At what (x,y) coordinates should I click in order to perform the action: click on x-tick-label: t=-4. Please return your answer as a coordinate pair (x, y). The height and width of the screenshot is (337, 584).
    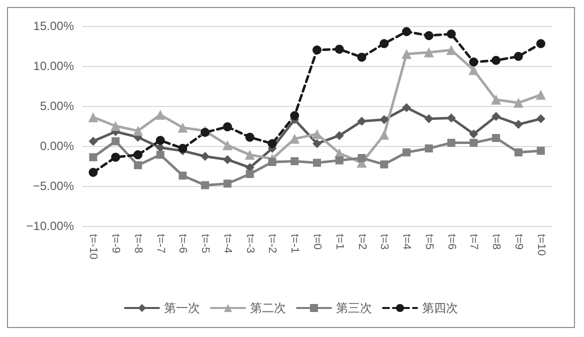
    Looking at the image, I should click on (227, 244).